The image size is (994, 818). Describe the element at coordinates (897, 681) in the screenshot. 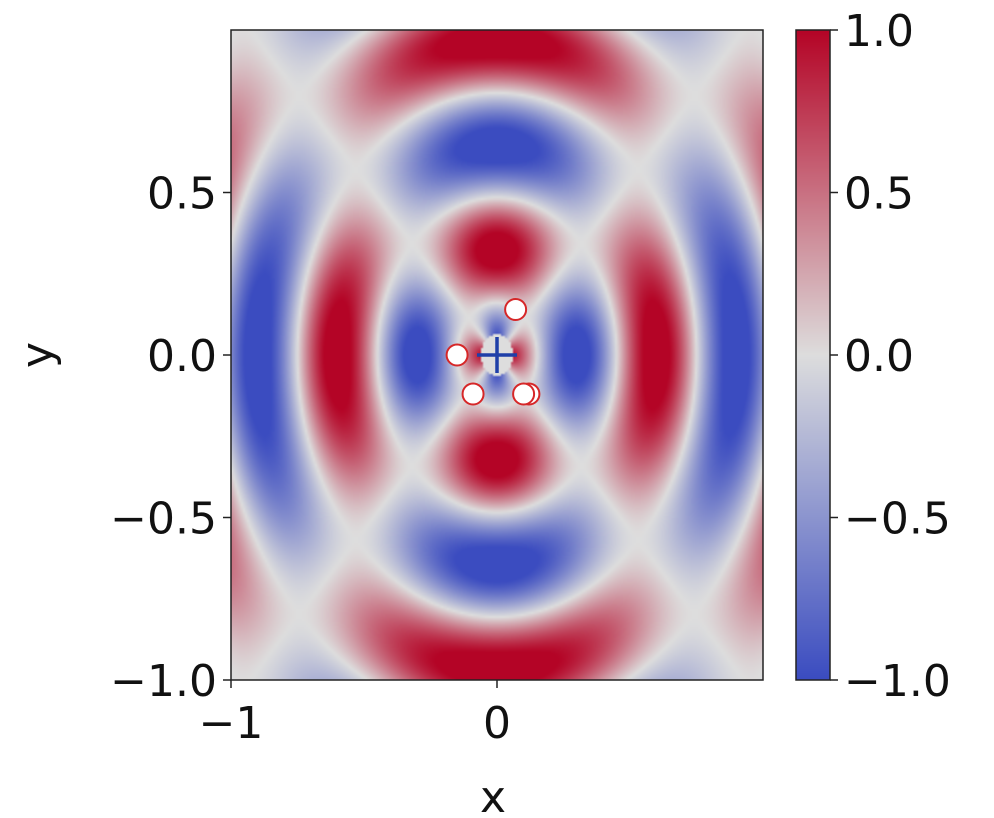

I see `colorbar-tick-label: −1.0` at that location.